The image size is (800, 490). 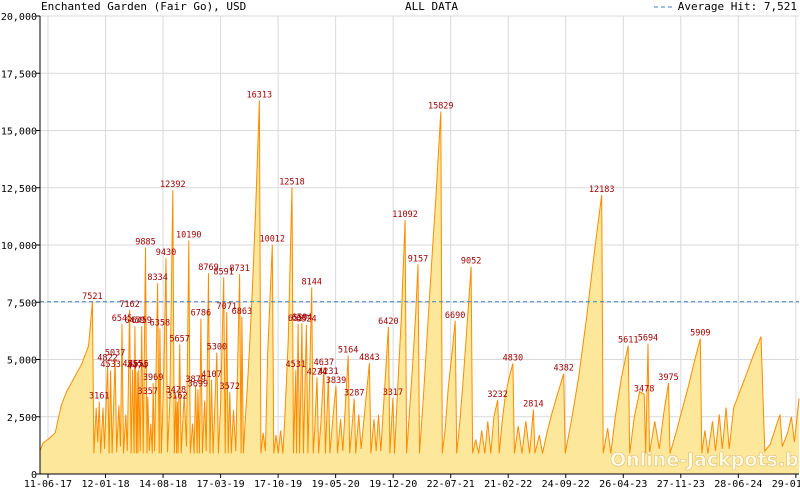 What do you see at coordinates (738, 484) in the screenshot?
I see `x-tick-label: 28-06-24` at bounding box center [738, 484].